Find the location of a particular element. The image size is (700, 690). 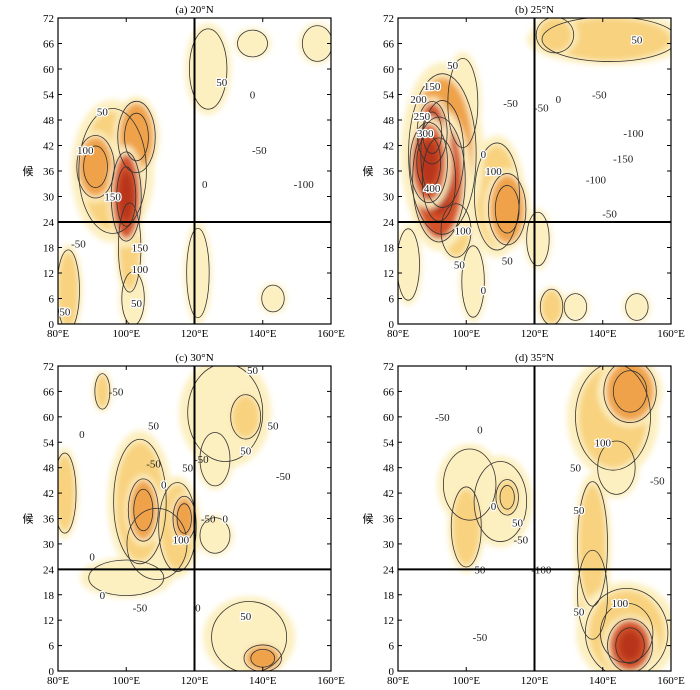

y-axis-label: 候 is located at coordinates (28, 519).